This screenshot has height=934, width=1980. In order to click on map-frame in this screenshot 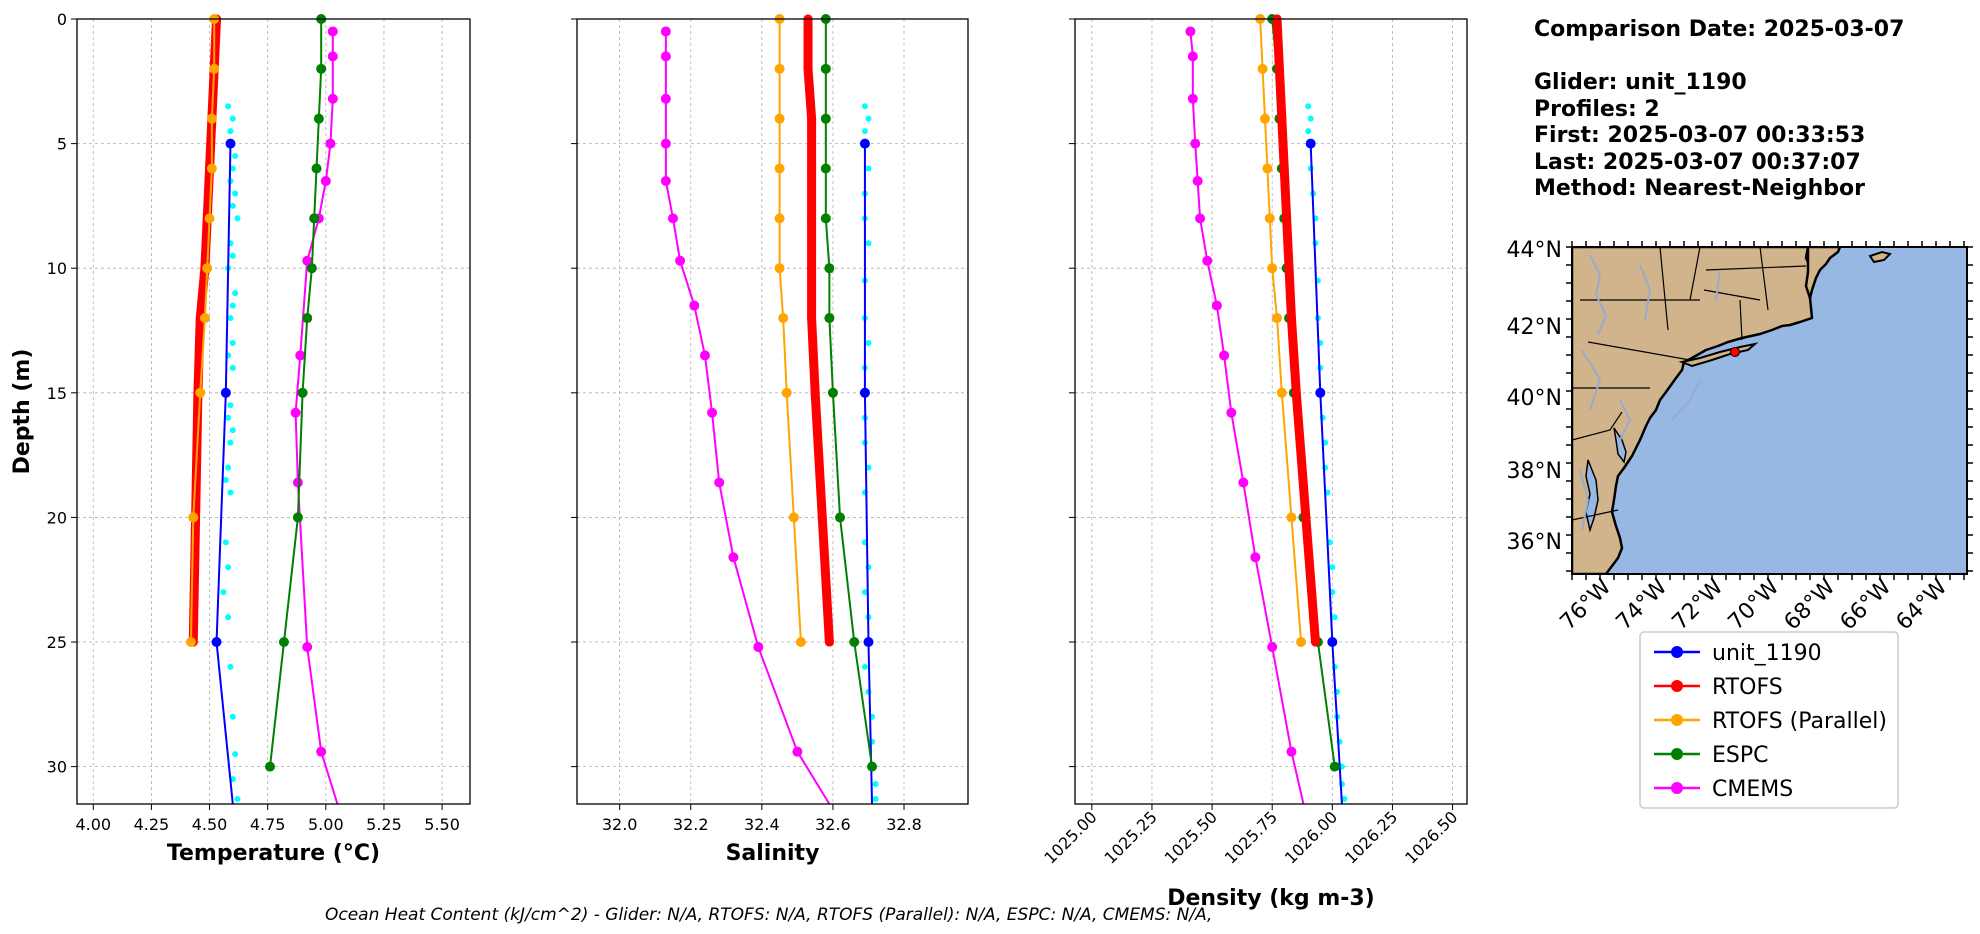, I will do `click(1769, 410)`.